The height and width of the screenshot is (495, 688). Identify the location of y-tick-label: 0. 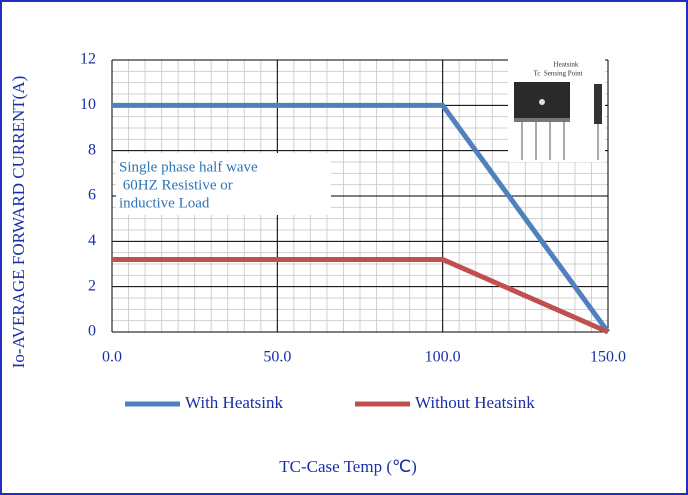
(92, 331).